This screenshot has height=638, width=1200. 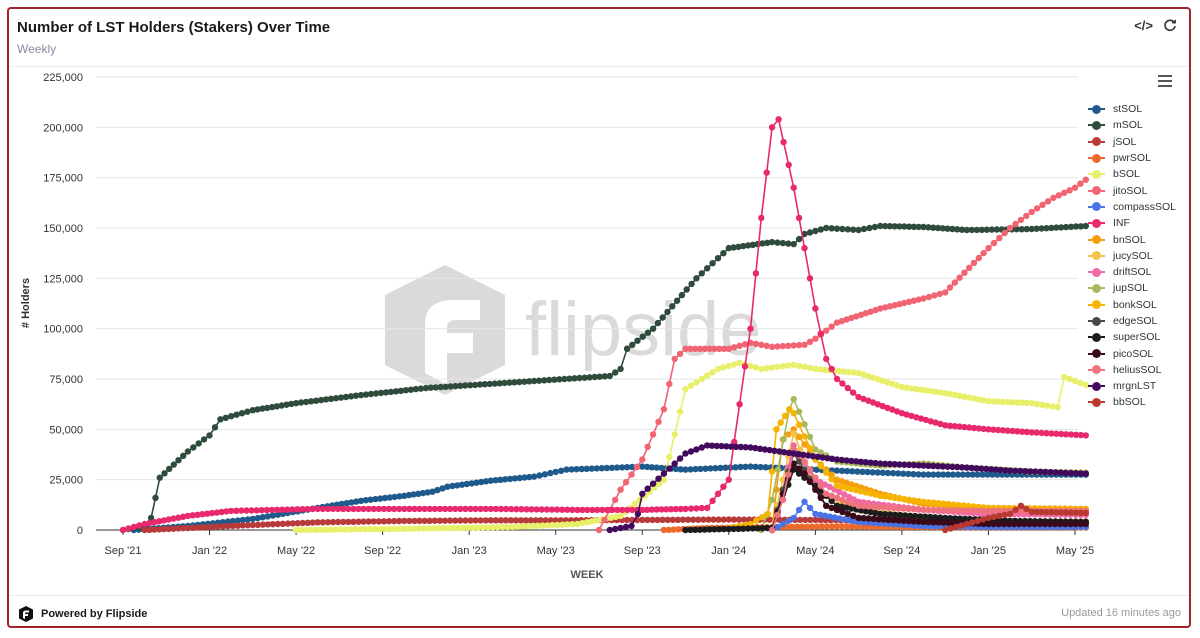 What do you see at coordinates (1132, 256) in the screenshot?
I see `legend-item-jucySOL: jucySOL` at bounding box center [1132, 256].